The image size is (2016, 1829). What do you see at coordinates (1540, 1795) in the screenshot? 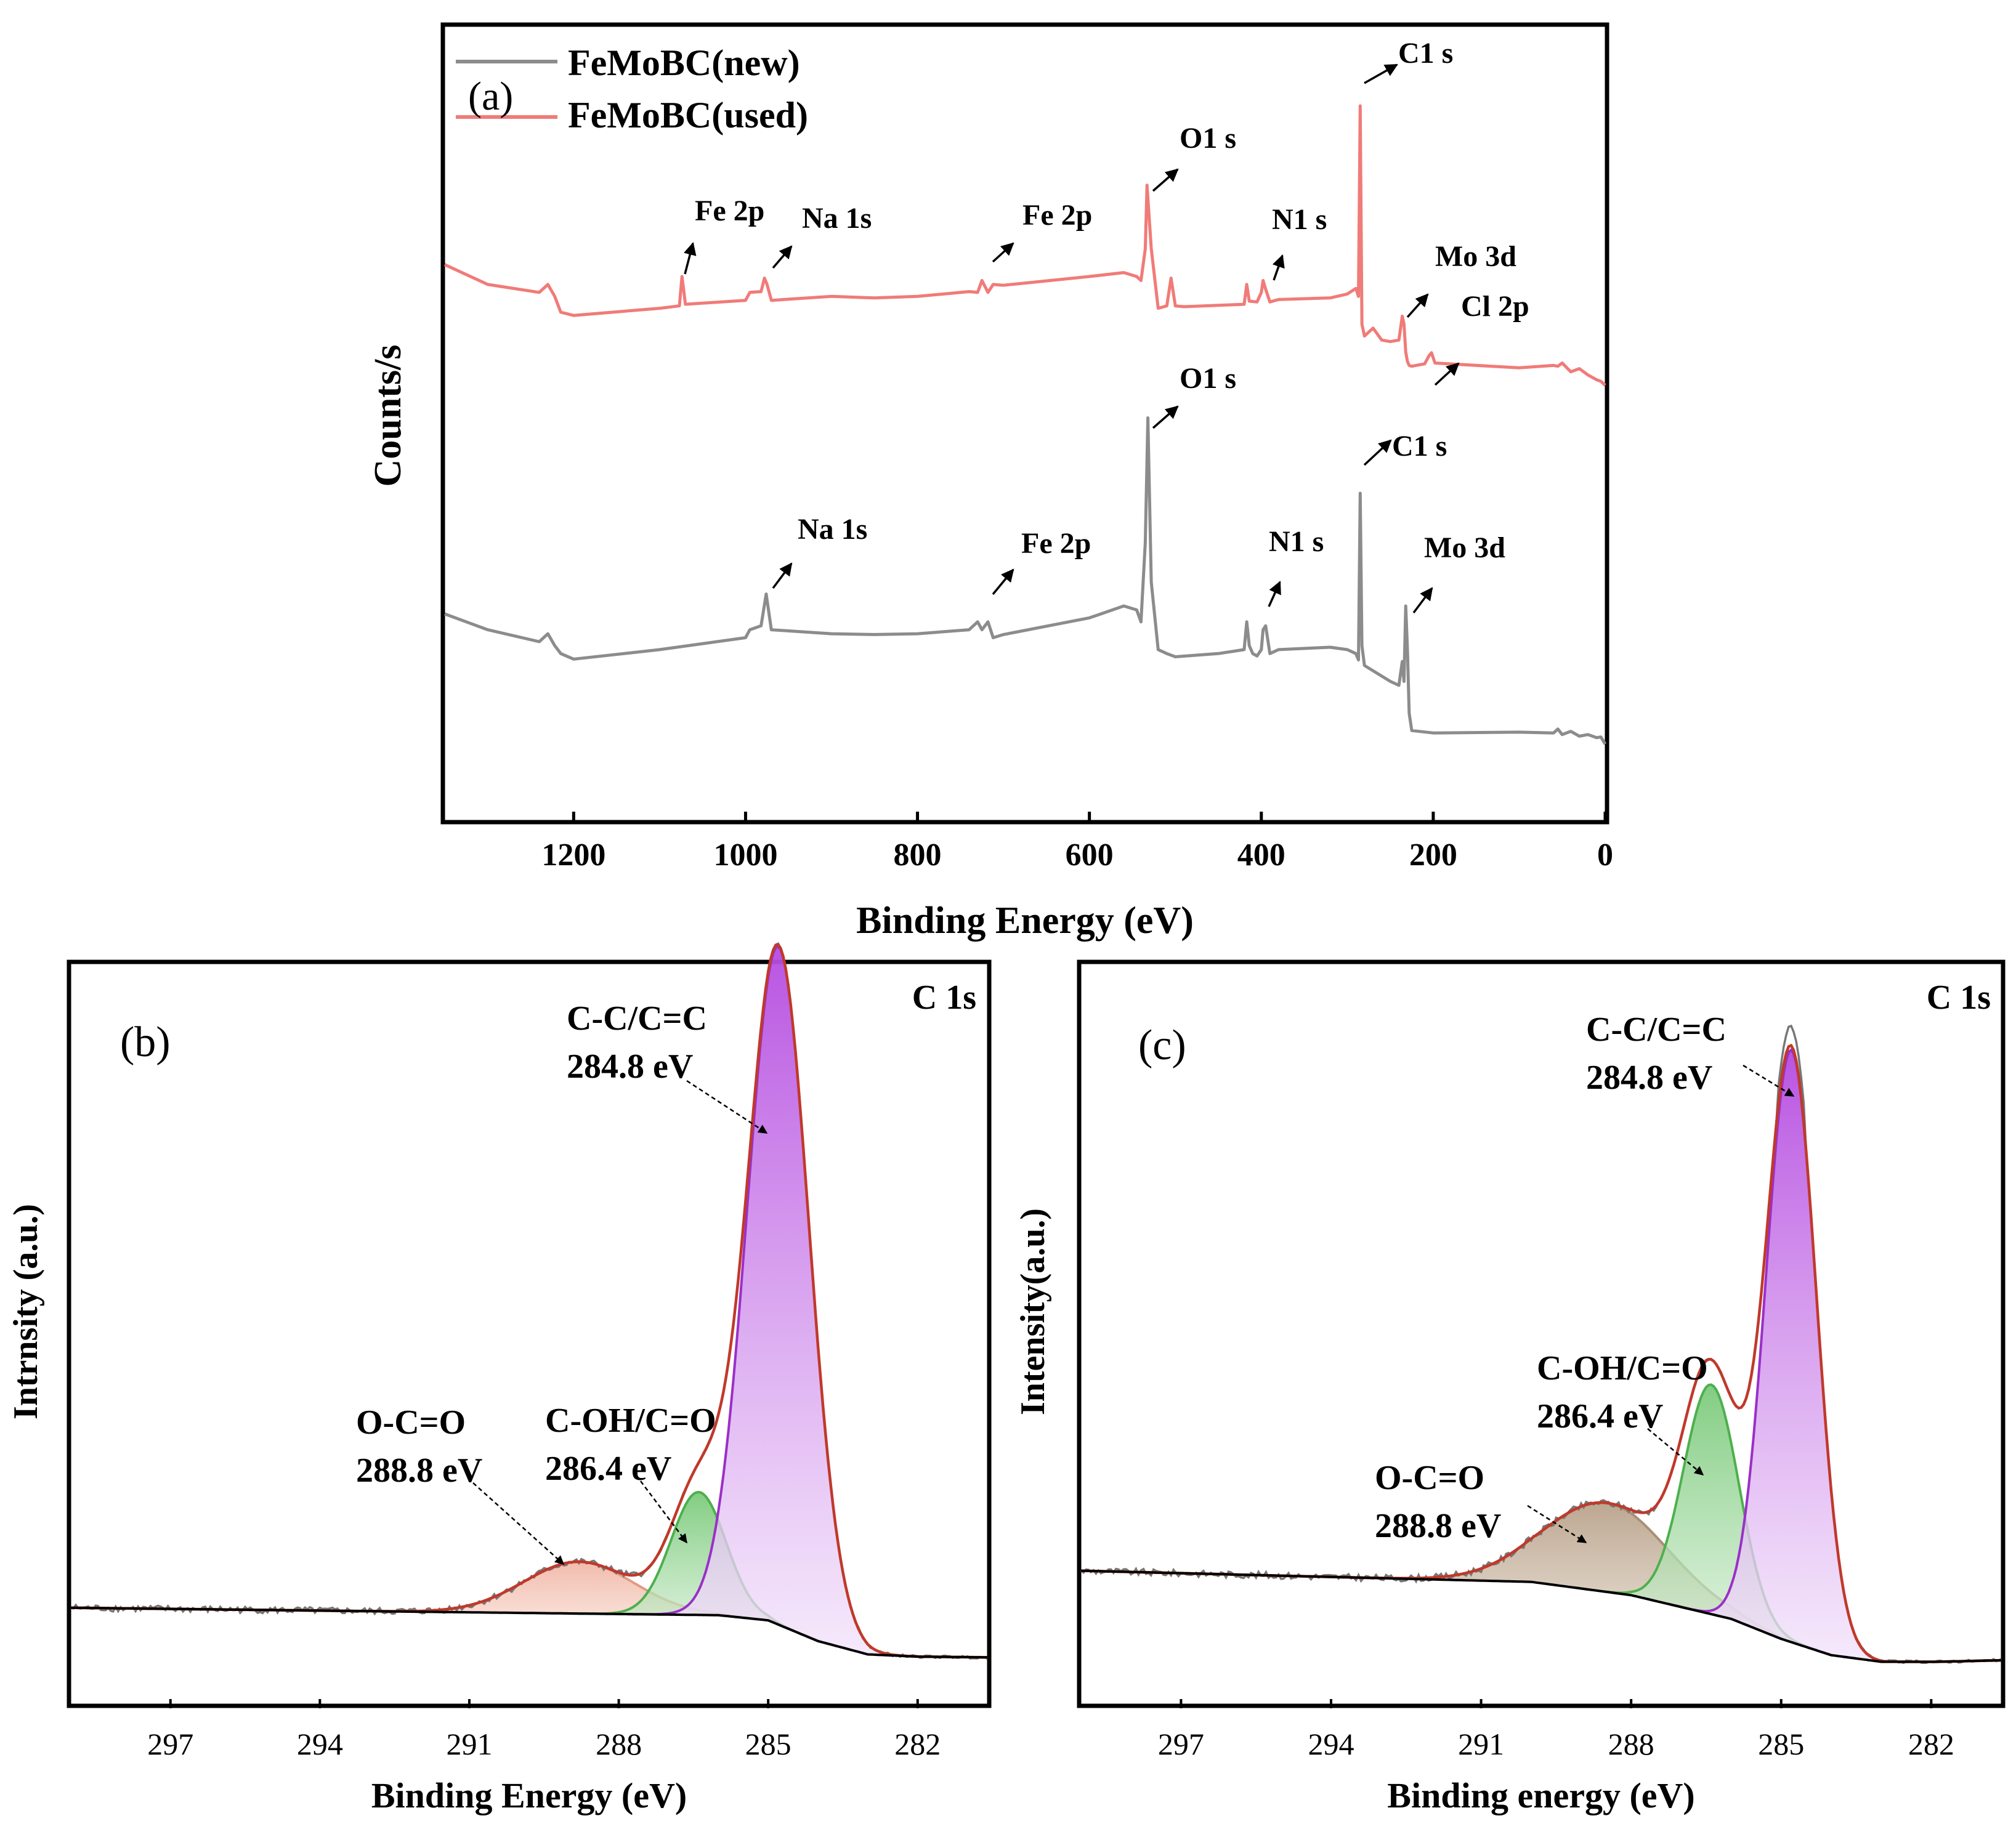
I see `panel-c-x-axis-label: Binding energy (eV)` at bounding box center [1540, 1795].